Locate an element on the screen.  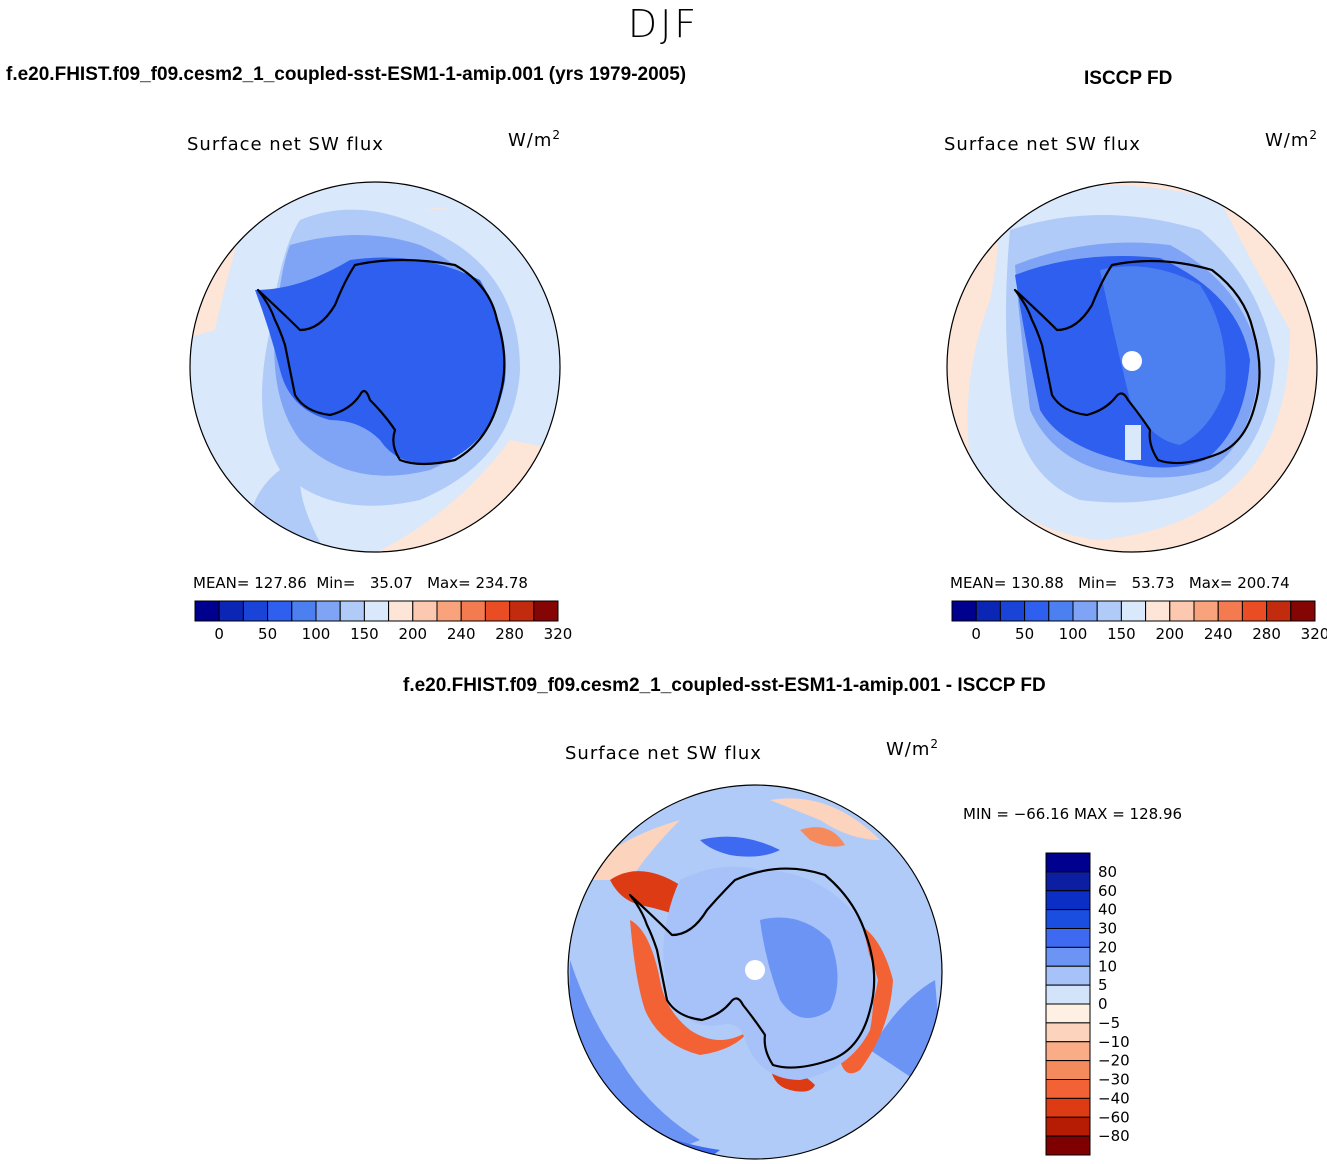
panel3-units: W/m2 is located at coordinates (913, 748).